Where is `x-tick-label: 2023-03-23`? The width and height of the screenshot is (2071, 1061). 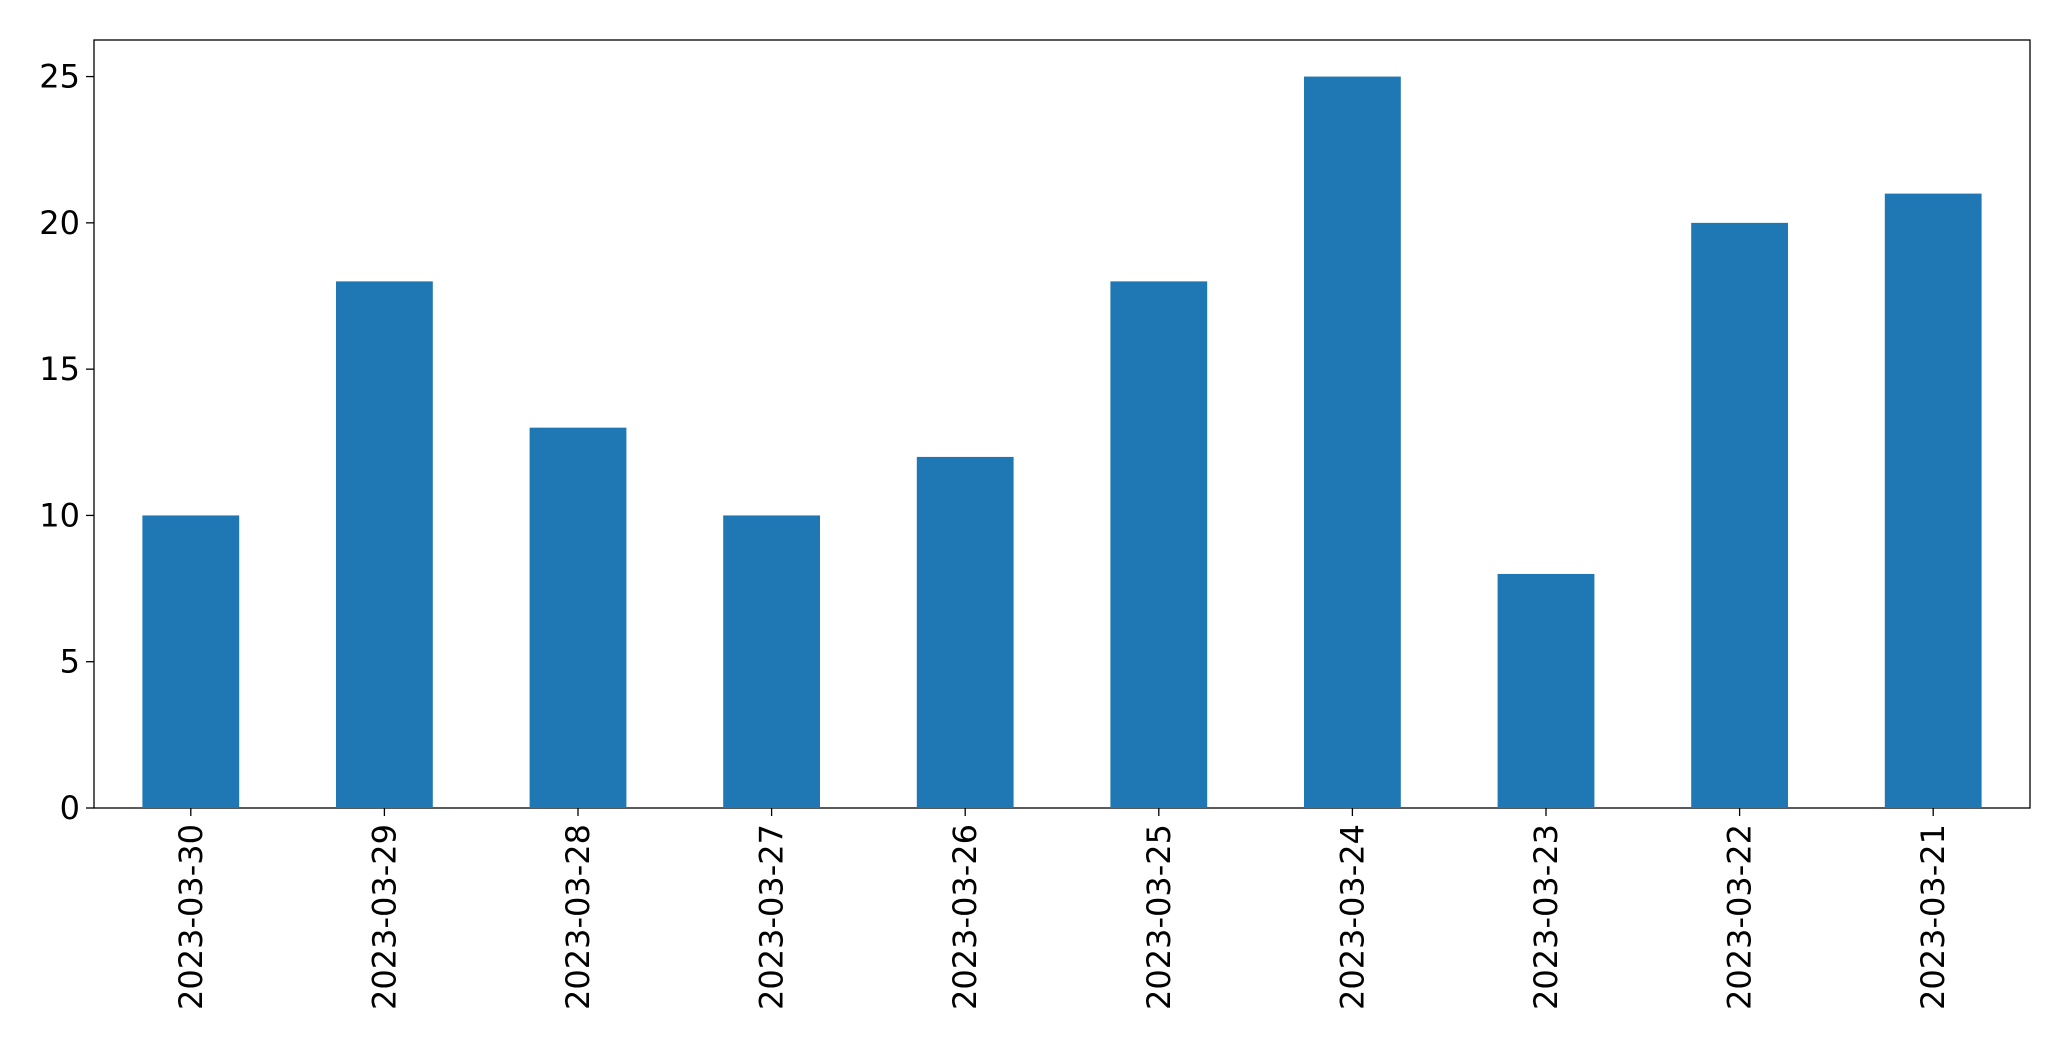 x-tick-label: 2023-03-23 is located at coordinates (1546, 917).